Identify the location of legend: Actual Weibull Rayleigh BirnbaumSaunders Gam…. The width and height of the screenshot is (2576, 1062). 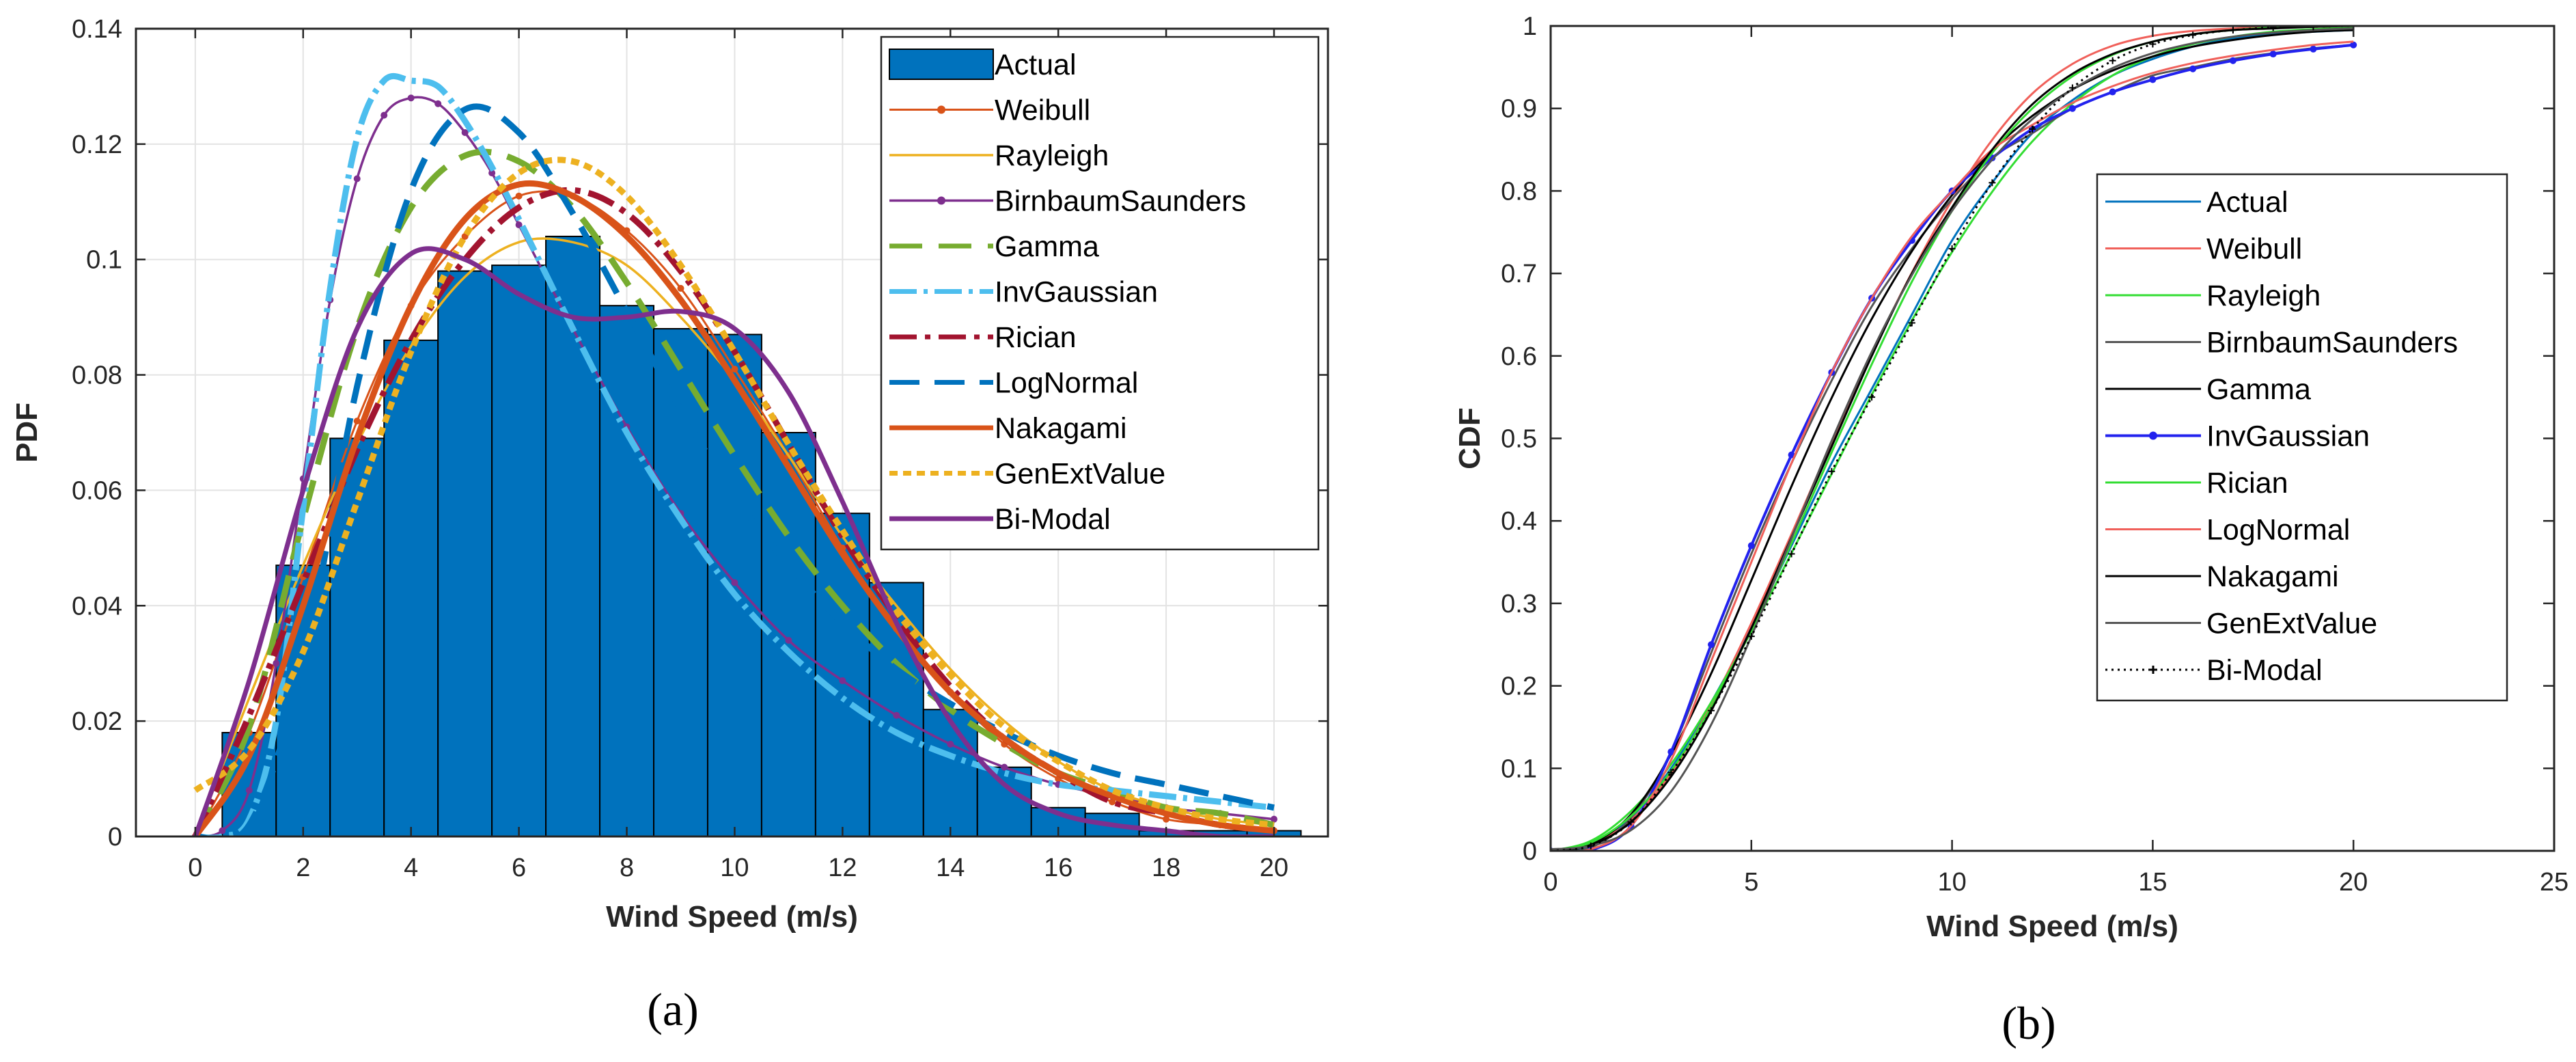
(1100, 293).